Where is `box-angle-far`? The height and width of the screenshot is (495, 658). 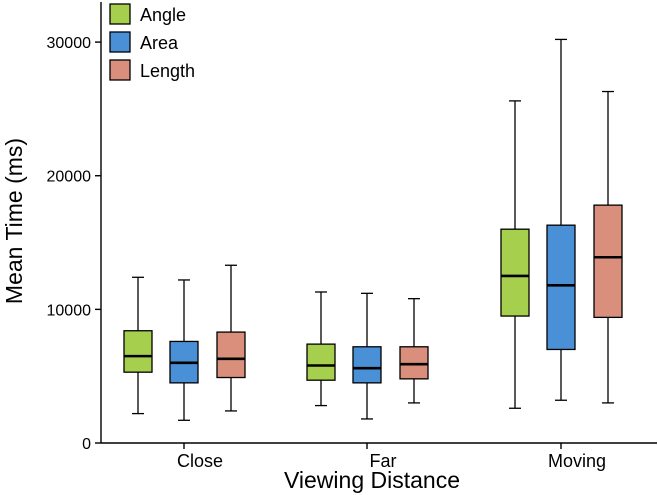 box-angle-far is located at coordinates (321, 349).